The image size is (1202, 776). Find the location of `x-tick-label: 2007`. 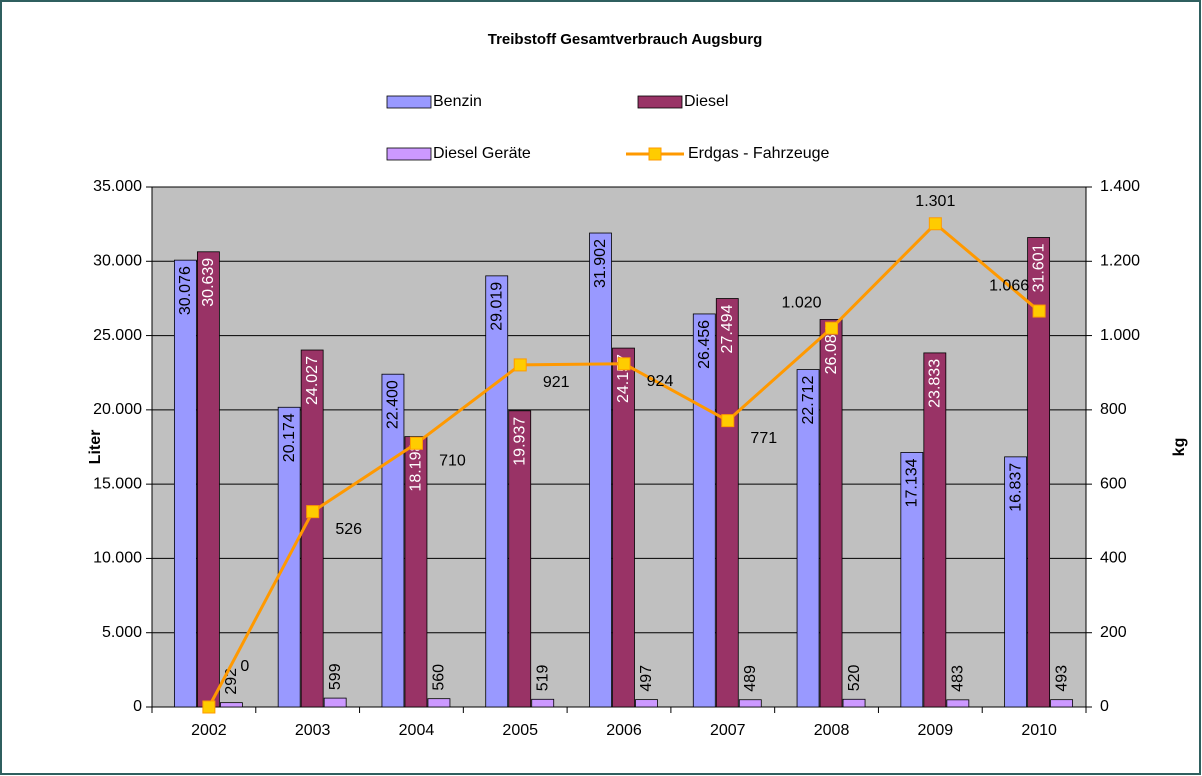

x-tick-label: 2007 is located at coordinates (728, 730).